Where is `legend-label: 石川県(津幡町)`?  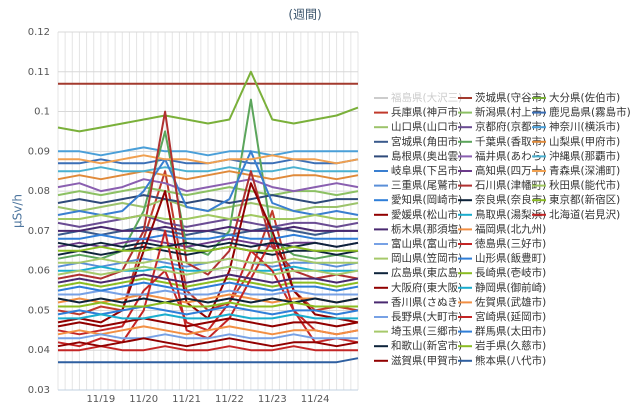
legend-label: 石川県(津幡町) is located at coordinates (510, 185).